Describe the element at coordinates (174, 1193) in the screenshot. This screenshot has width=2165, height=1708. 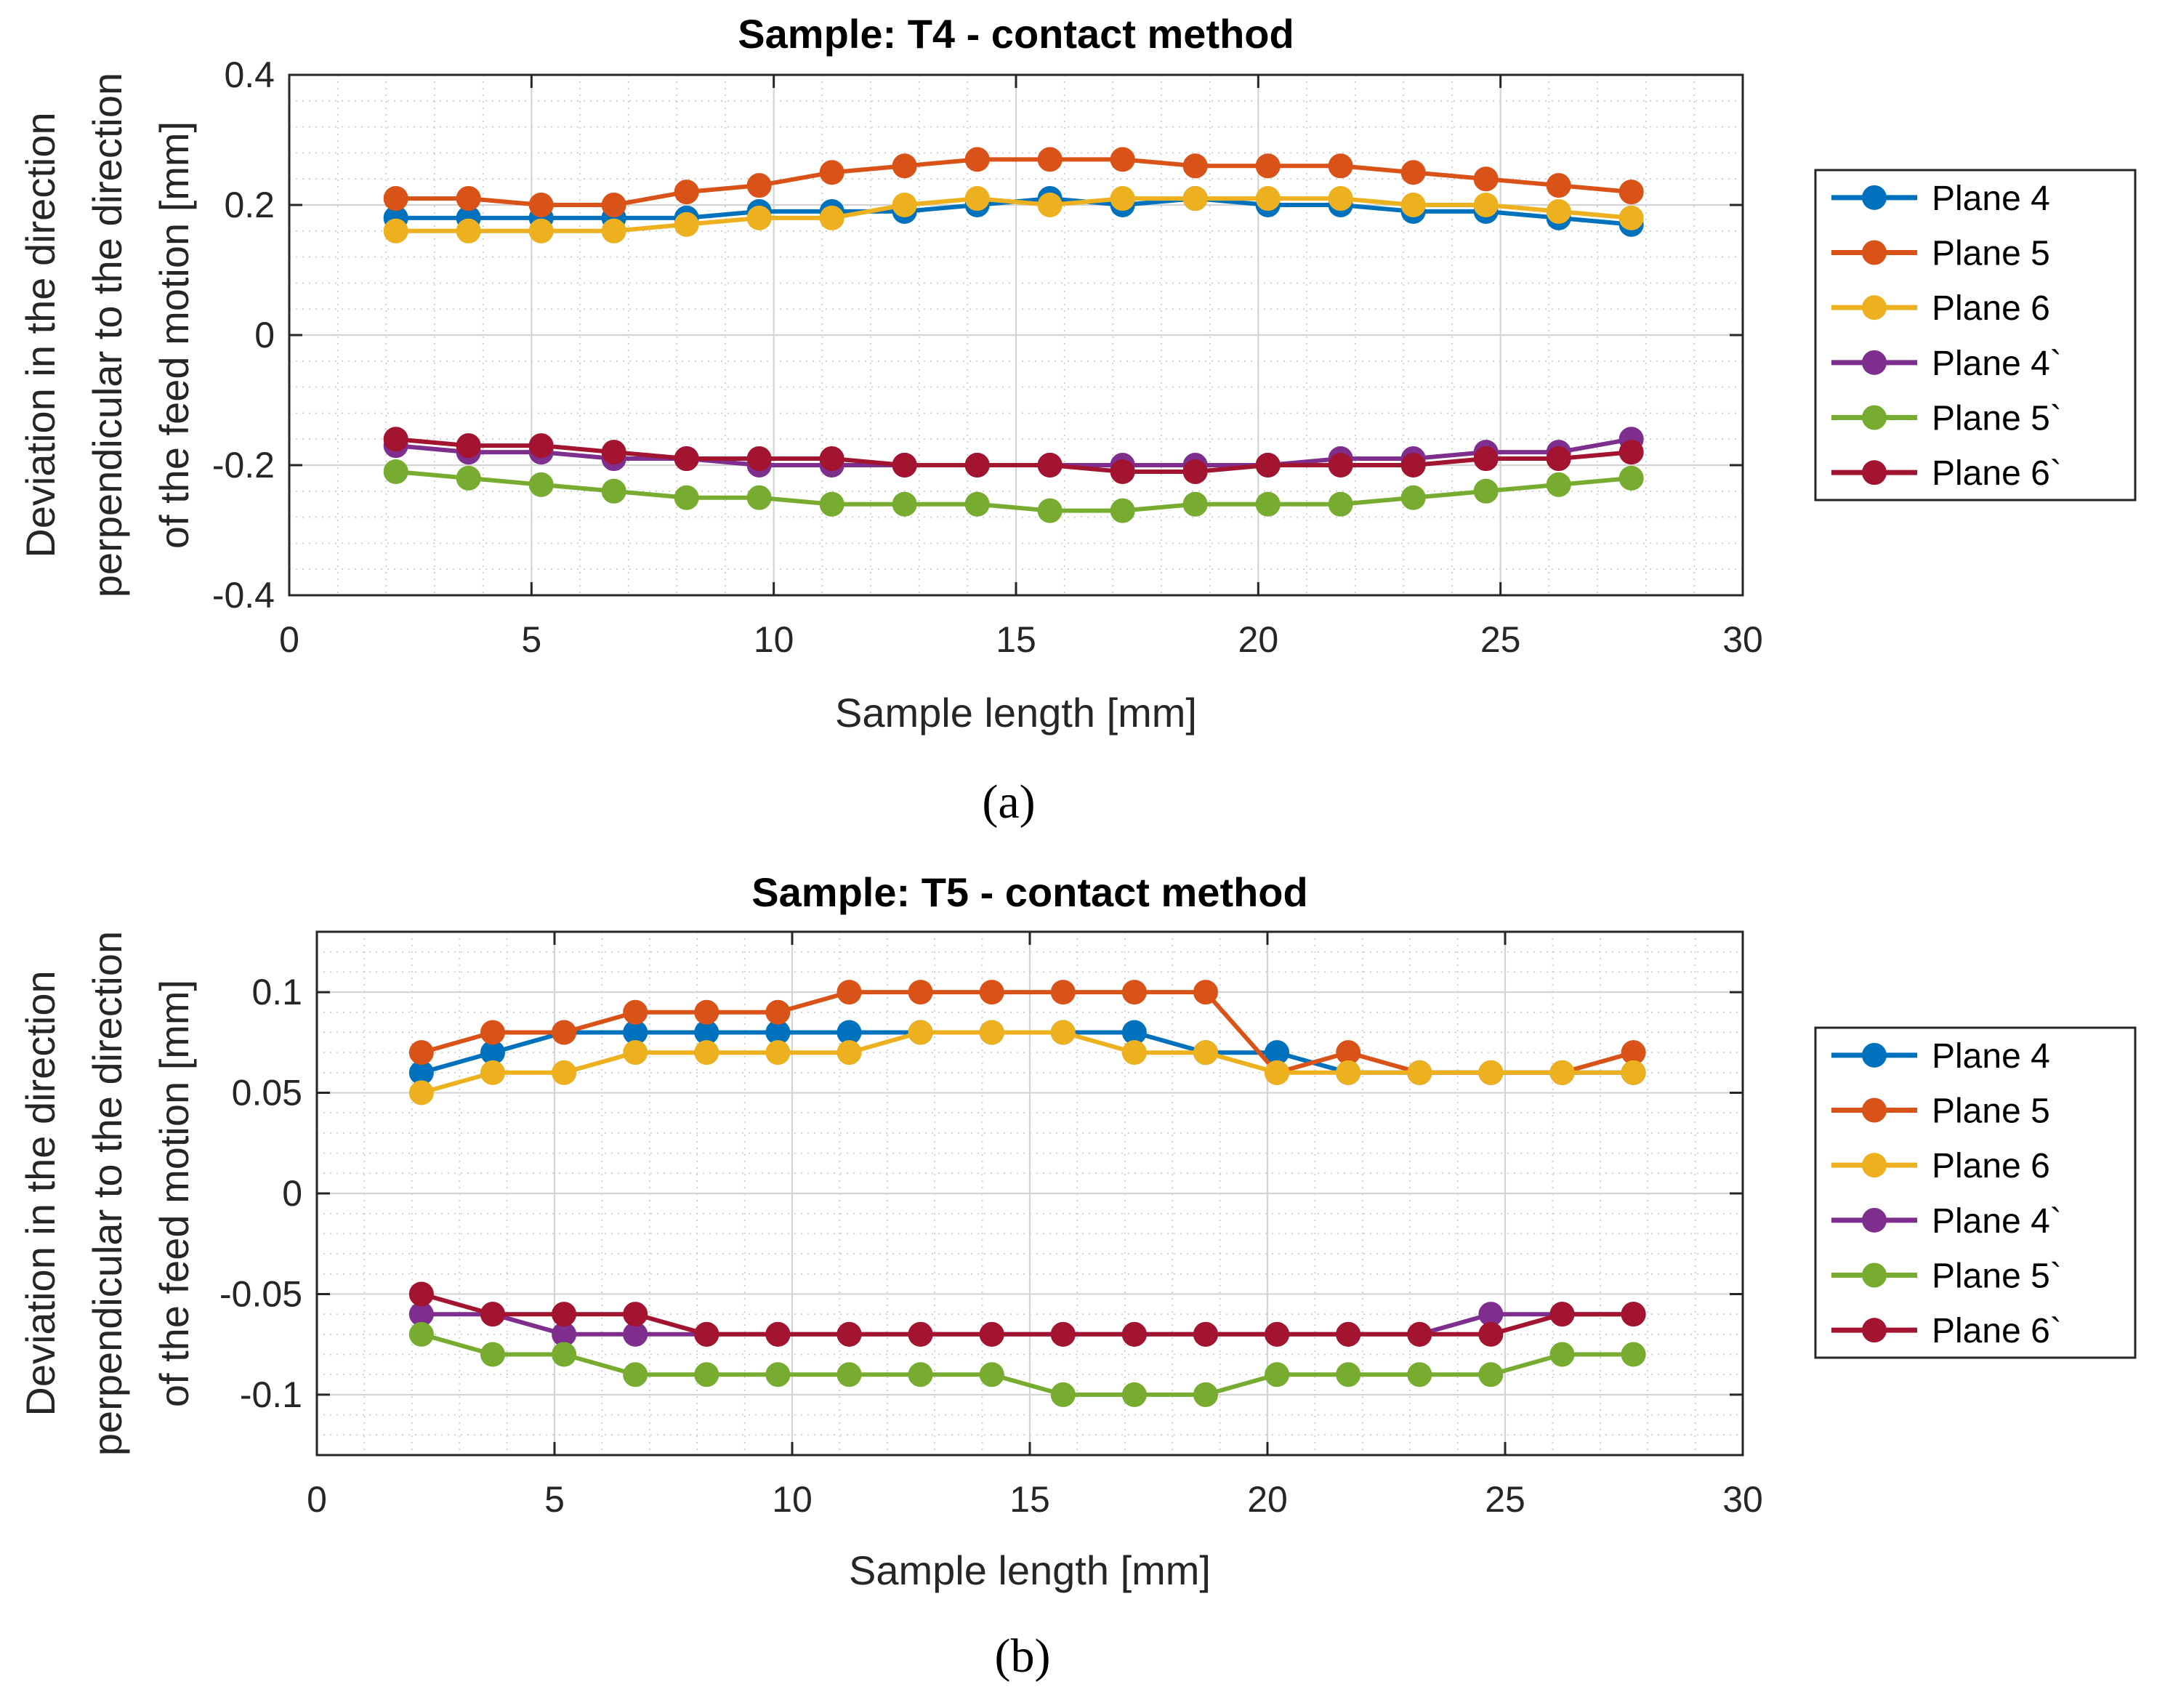
I see `y-axis-label-line: of the feed motion [mm]` at that location.